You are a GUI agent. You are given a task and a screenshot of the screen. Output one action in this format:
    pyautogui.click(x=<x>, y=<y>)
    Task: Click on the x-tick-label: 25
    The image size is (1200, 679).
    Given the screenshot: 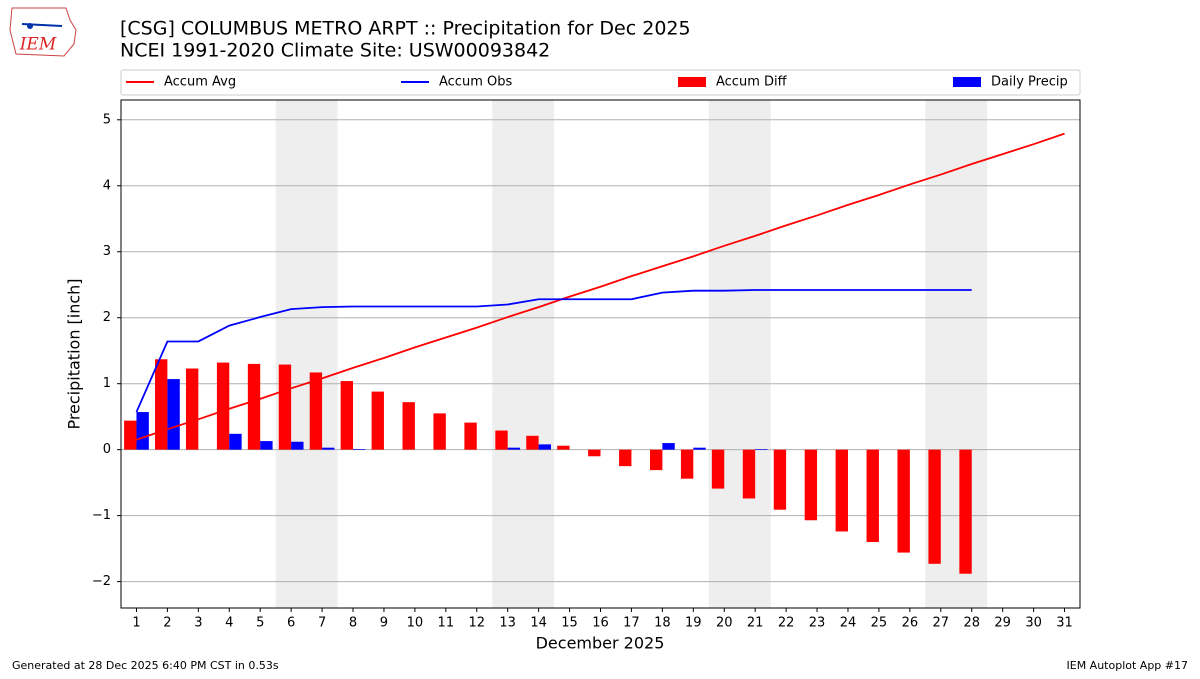 What is the action you would take?
    pyautogui.click(x=879, y=623)
    